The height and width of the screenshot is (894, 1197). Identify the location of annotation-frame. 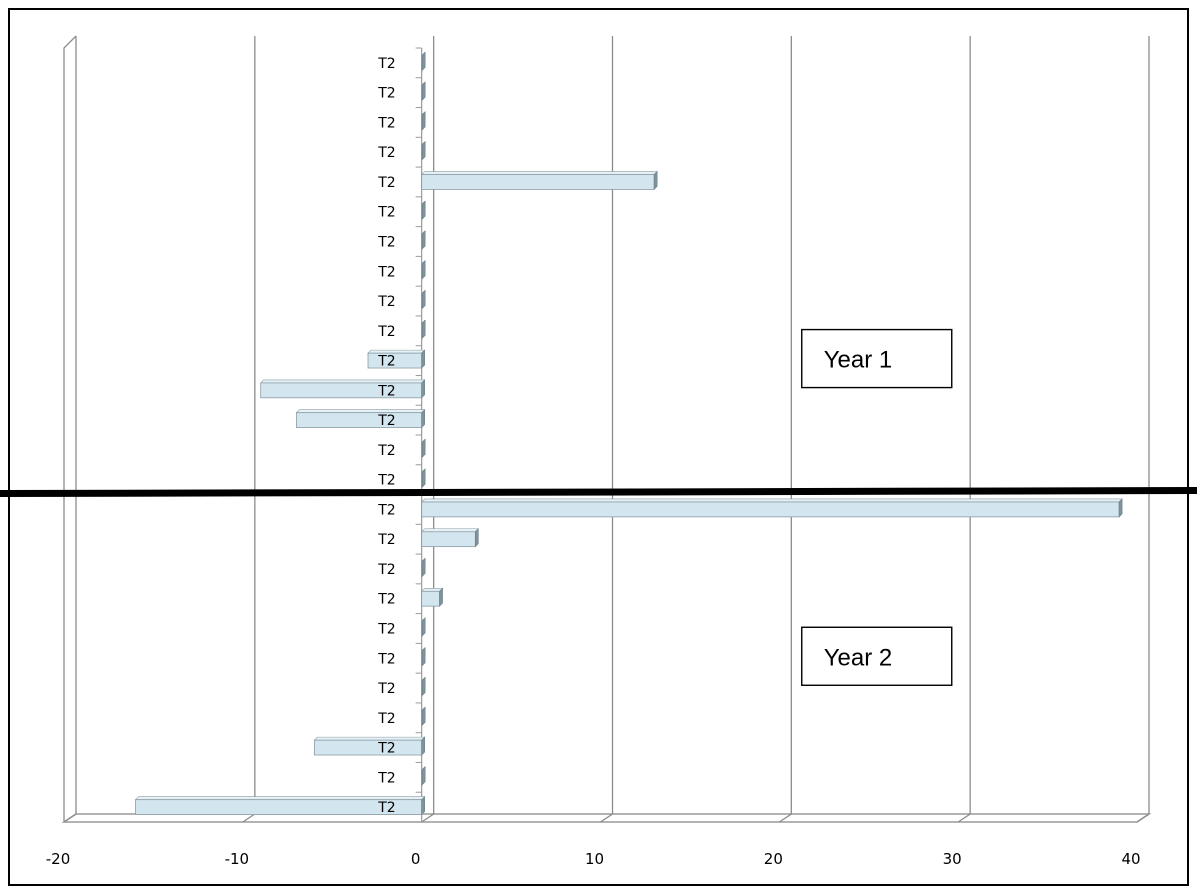
(877, 358).